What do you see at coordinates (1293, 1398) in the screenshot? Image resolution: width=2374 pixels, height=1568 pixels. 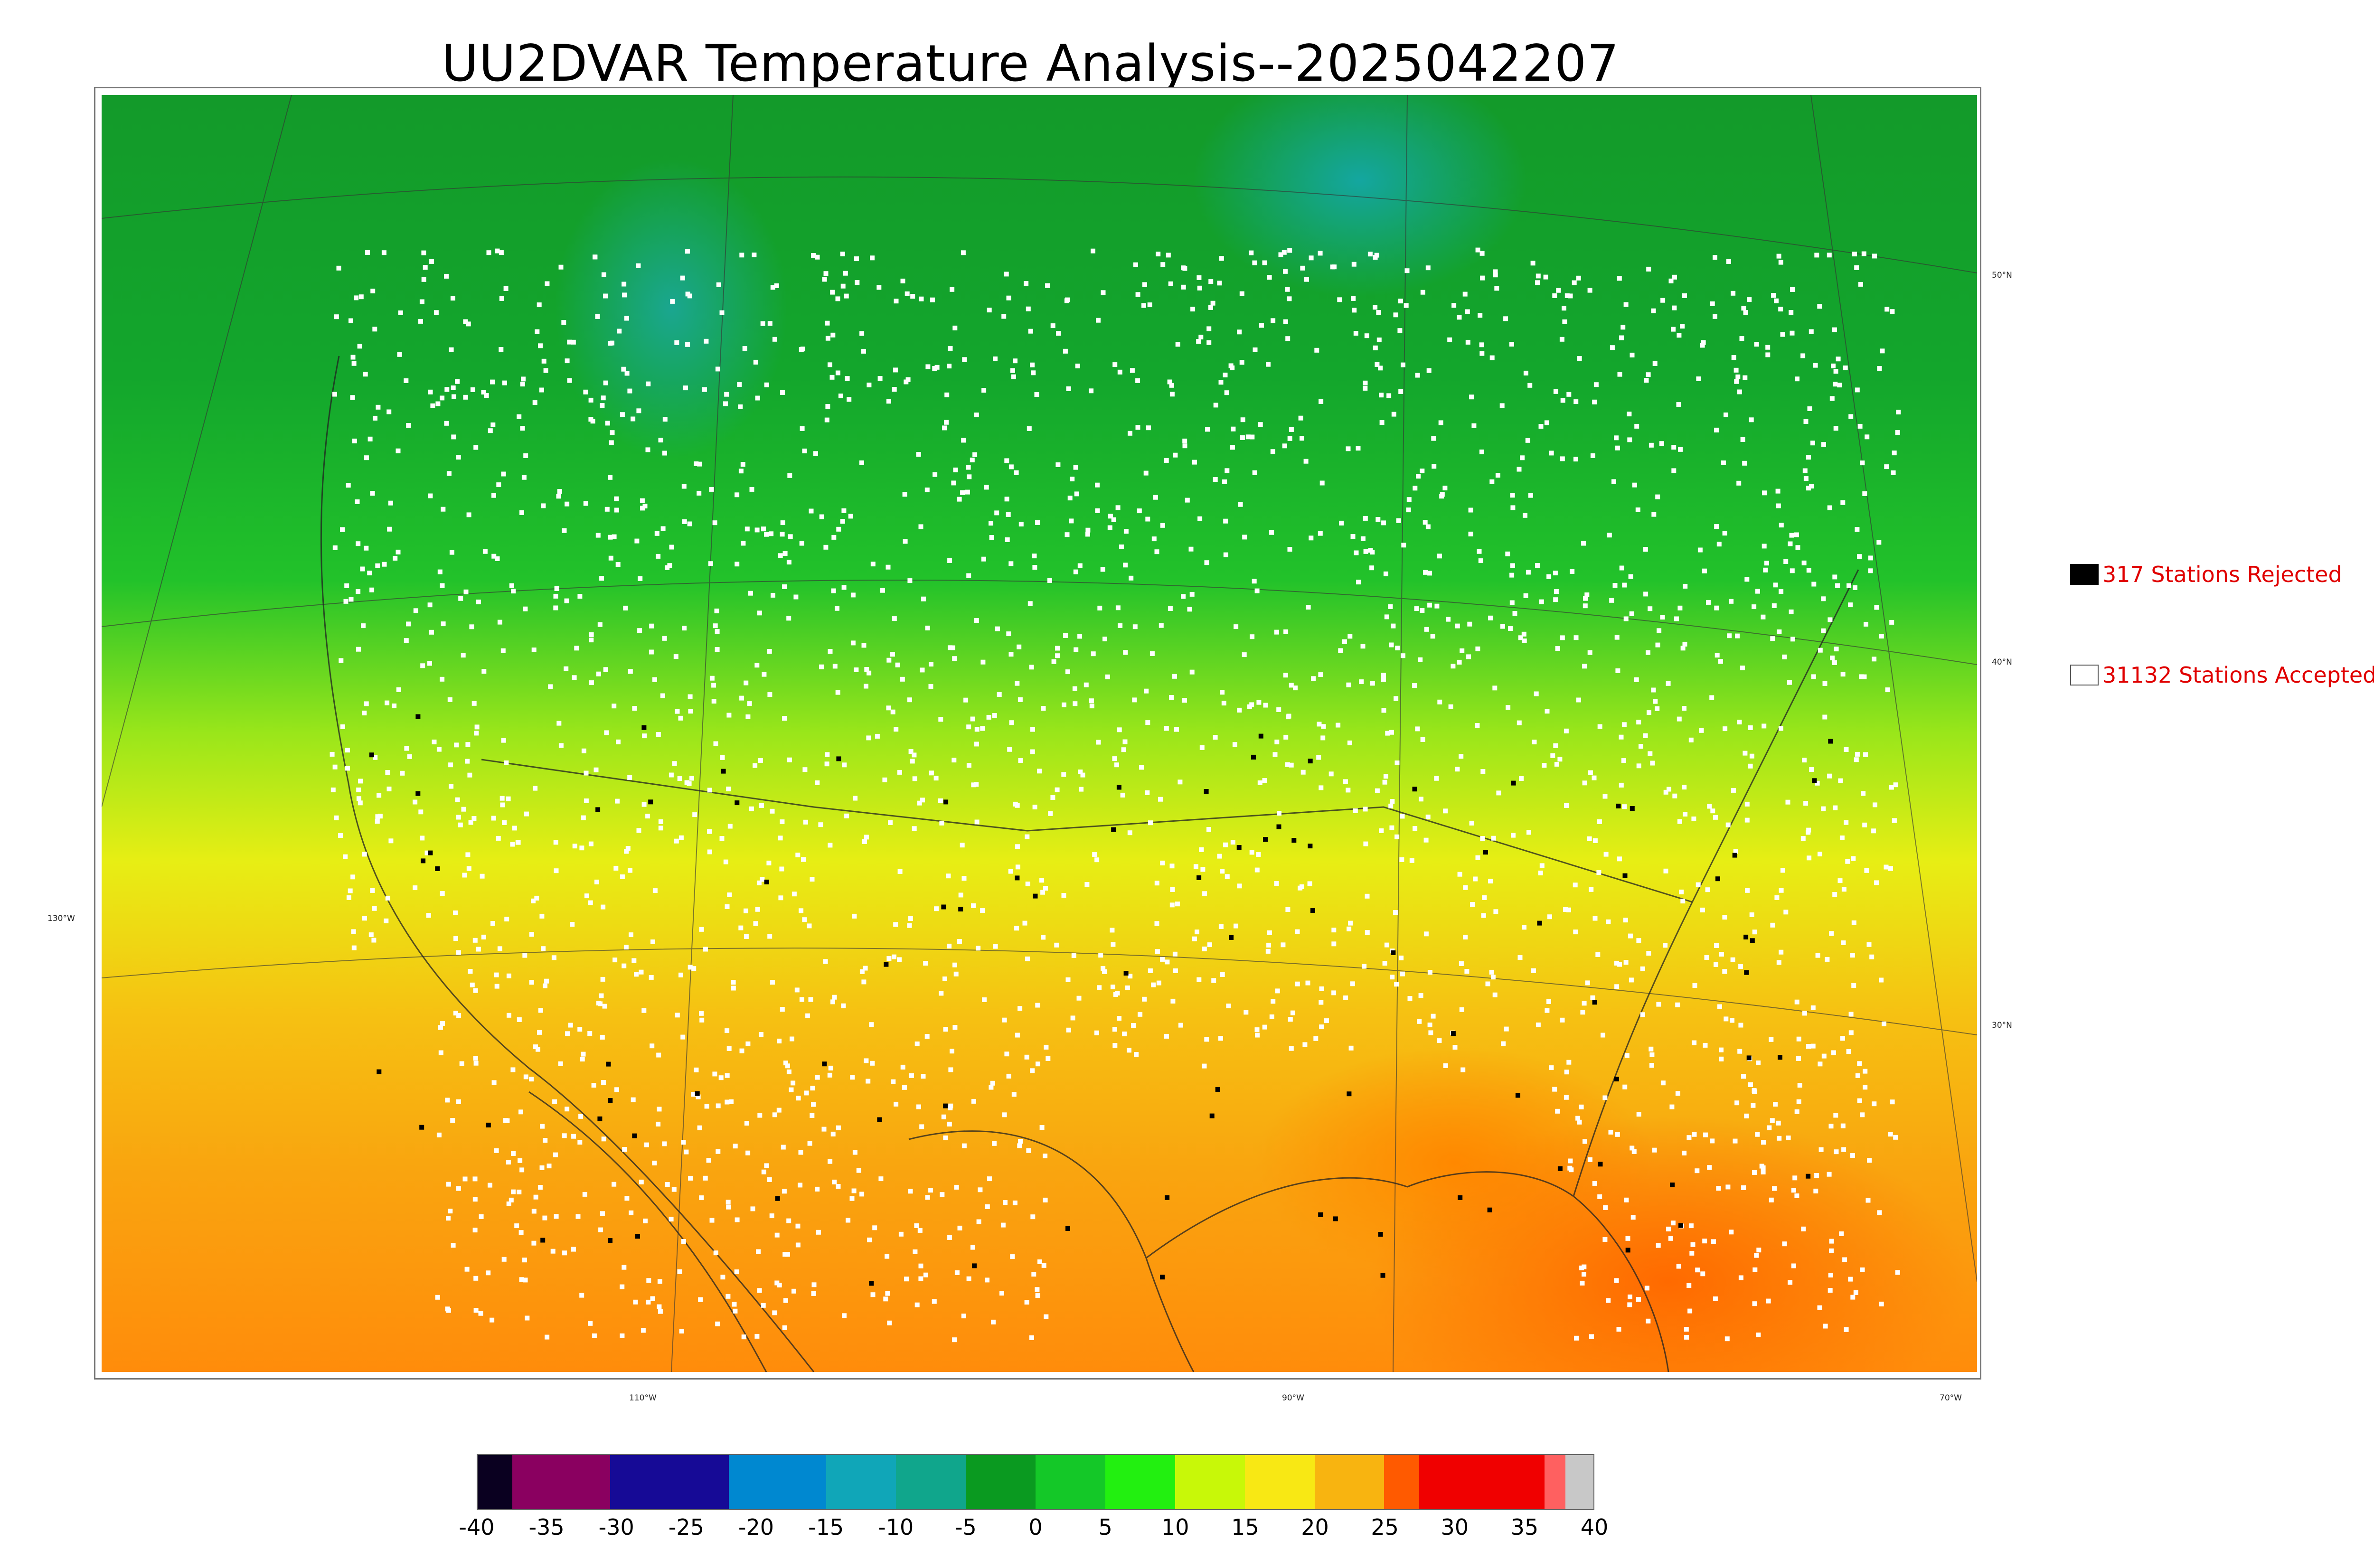 I see `lon-label-90w: 90°W` at bounding box center [1293, 1398].